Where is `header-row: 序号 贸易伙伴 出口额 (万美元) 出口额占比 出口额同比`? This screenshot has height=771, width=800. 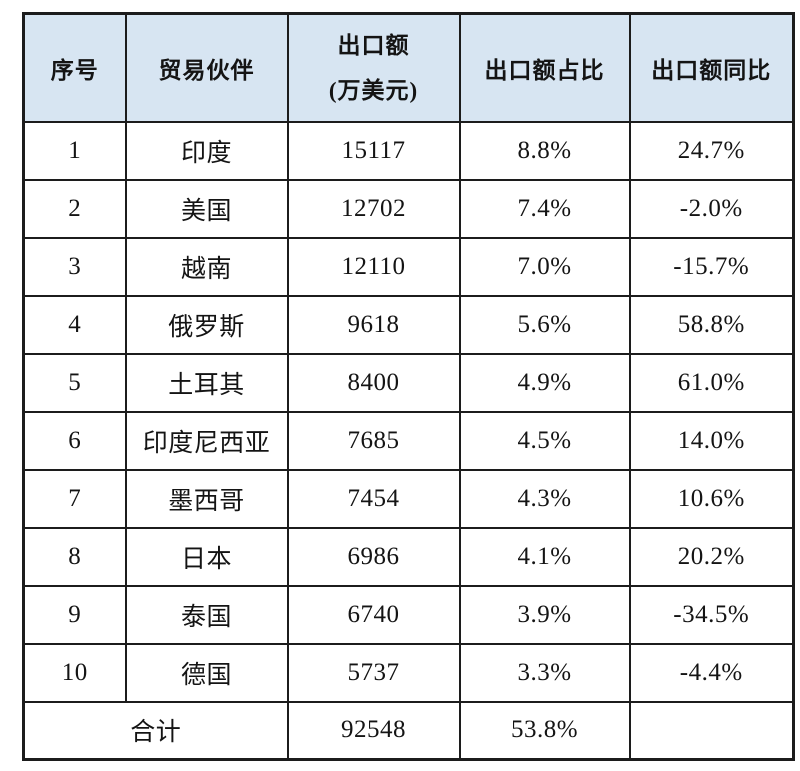
header-row: 序号 贸易伙伴 出口额 (万美元) 出口额占比 出口额同比 is located at coordinates (408, 67).